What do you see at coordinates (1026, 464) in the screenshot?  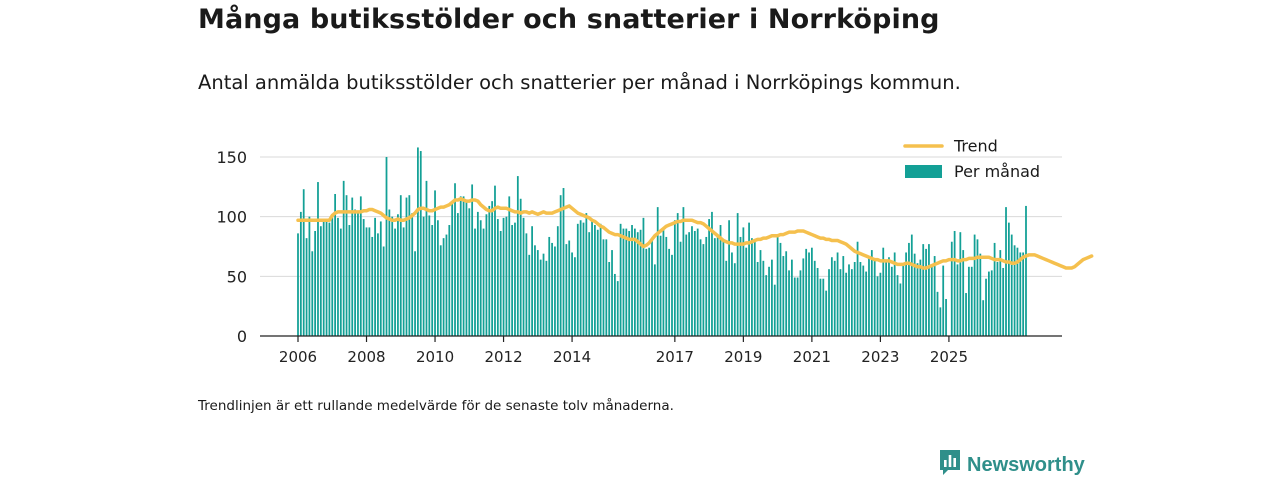 I see `logo-text: Newsworthy` at bounding box center [1026, 464].